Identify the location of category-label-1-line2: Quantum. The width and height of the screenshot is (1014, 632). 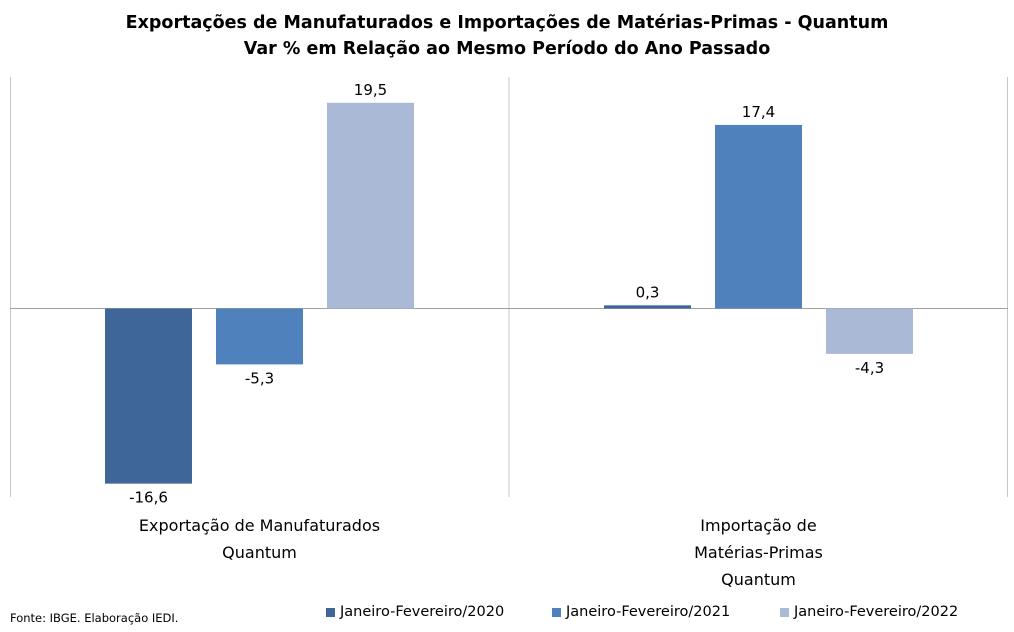
(259, 552).